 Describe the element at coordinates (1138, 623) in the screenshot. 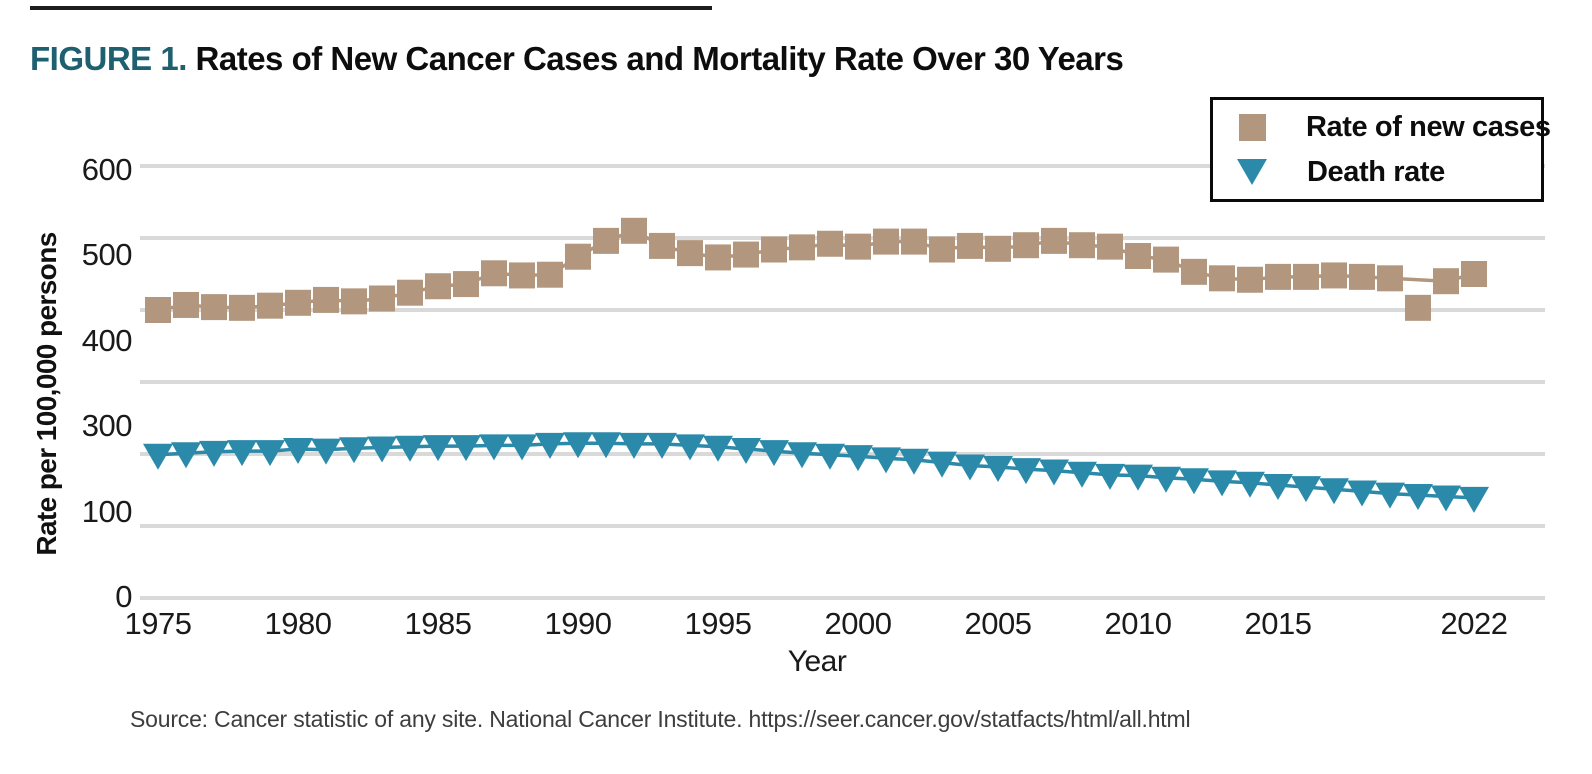

I see `x-tick-label: 2010` at that location.